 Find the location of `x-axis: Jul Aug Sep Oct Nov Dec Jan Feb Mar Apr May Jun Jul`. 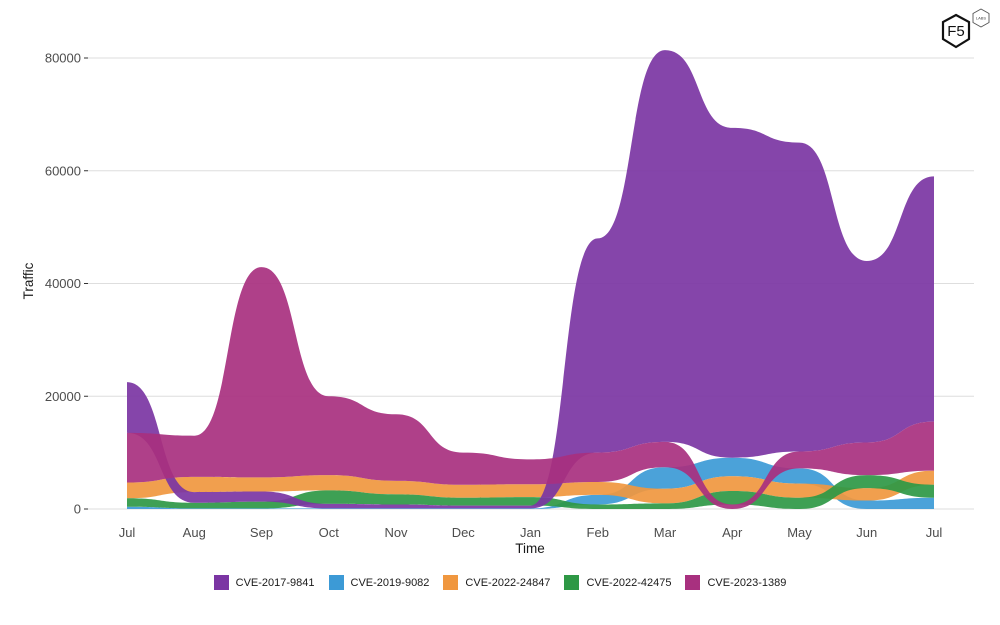

x-axis: Jul Aug Sep Oct Nov Dec Jan Feb Mar Apr May Jun Jul is located at coordinates (531, 532).